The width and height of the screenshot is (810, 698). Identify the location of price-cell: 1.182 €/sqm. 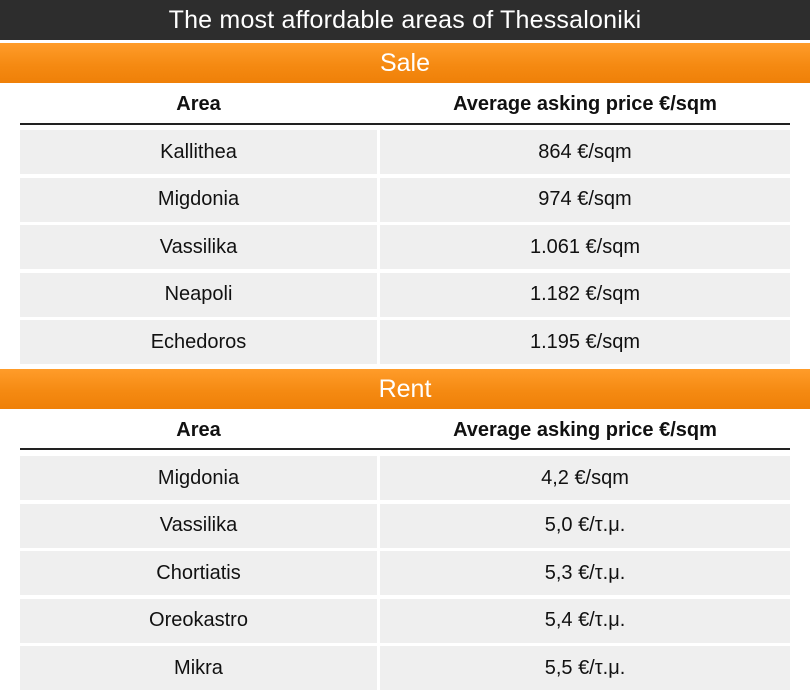
(585, 294).